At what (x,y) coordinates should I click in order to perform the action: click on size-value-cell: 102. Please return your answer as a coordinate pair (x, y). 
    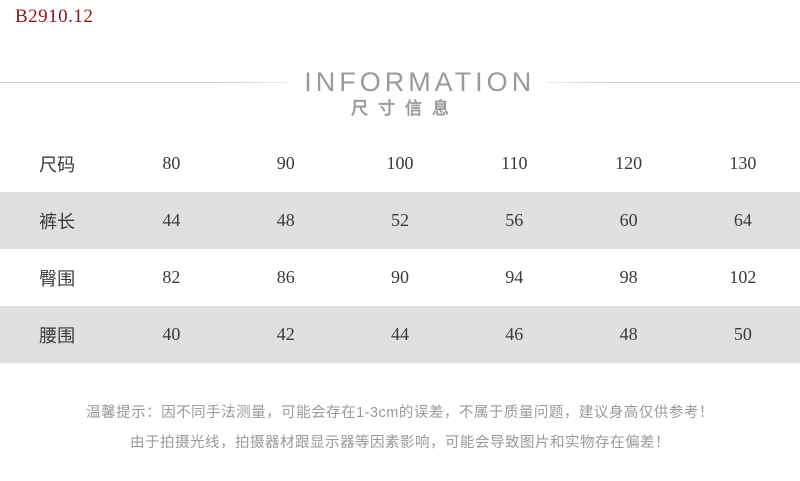
    Looking at the image, I should click on (743, 277).